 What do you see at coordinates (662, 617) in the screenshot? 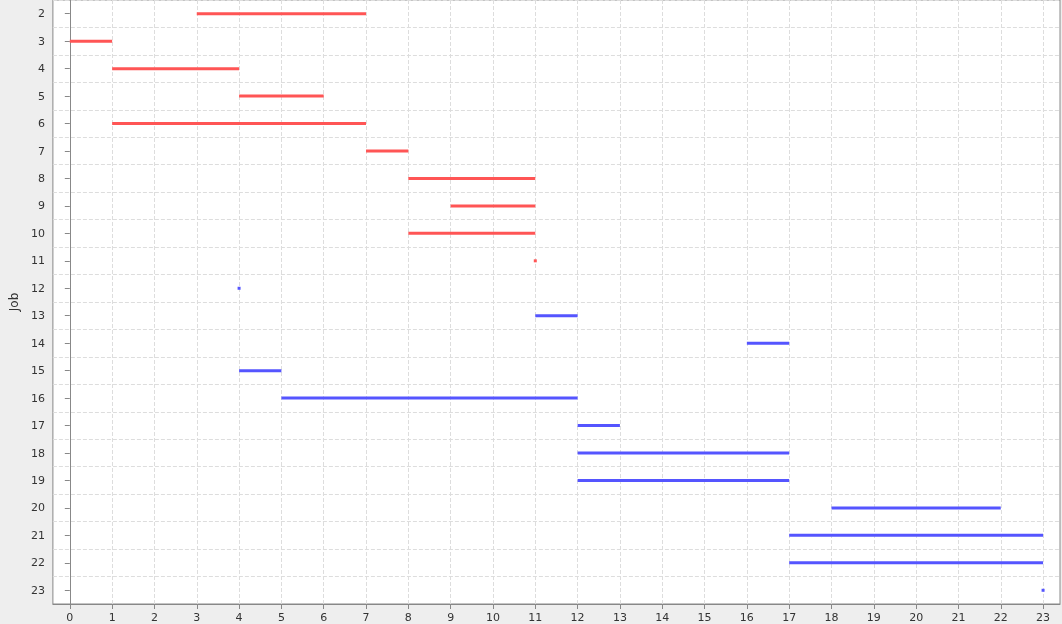
I see `x-tick-label: 14` at bounding box center [662, 617].